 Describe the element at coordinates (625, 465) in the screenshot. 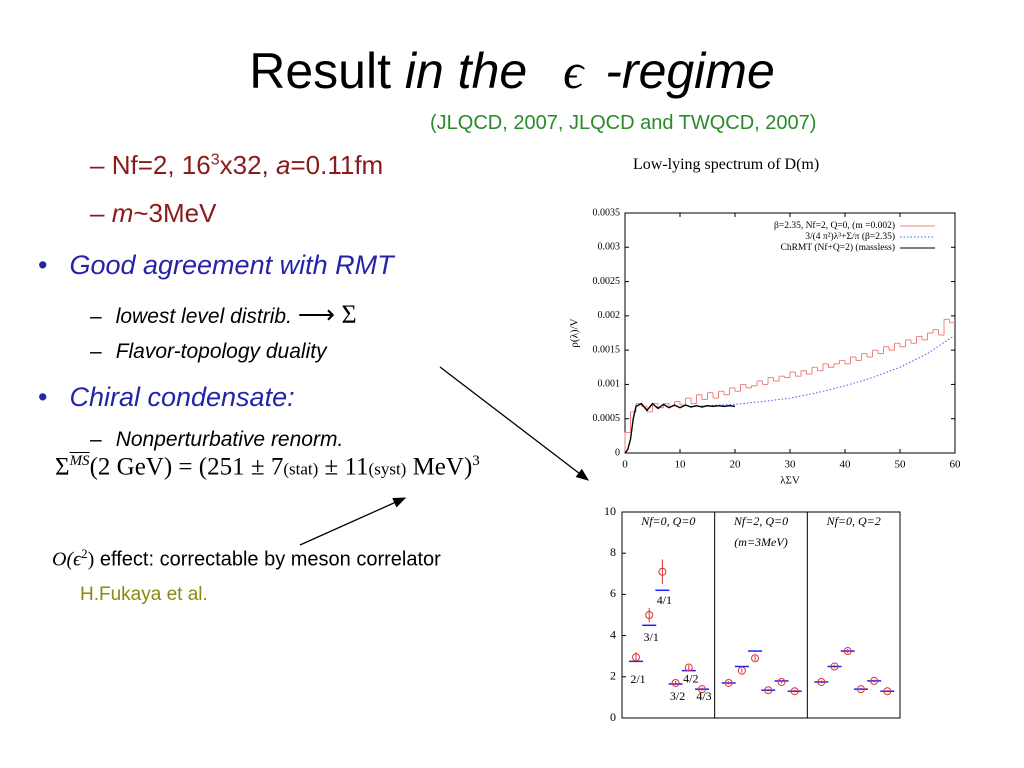

I see `x-tick-label: 0` at that location.